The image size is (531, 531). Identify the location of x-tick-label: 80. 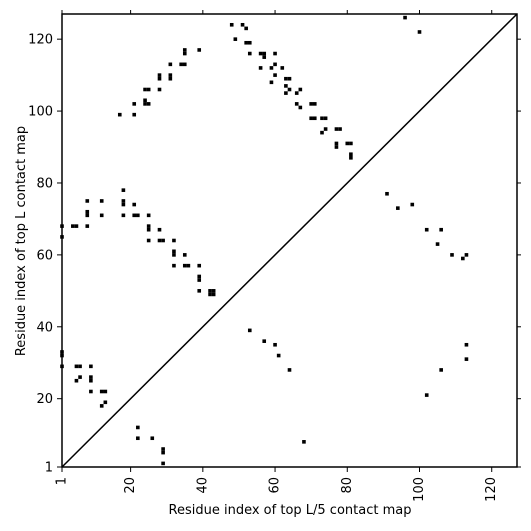
(347, 485).